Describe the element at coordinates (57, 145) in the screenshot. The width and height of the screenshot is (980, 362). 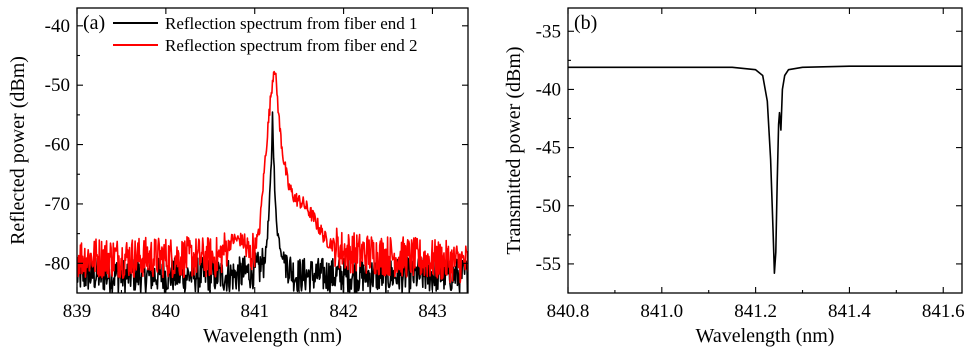
I see `y-tick-label: -60` at that location.